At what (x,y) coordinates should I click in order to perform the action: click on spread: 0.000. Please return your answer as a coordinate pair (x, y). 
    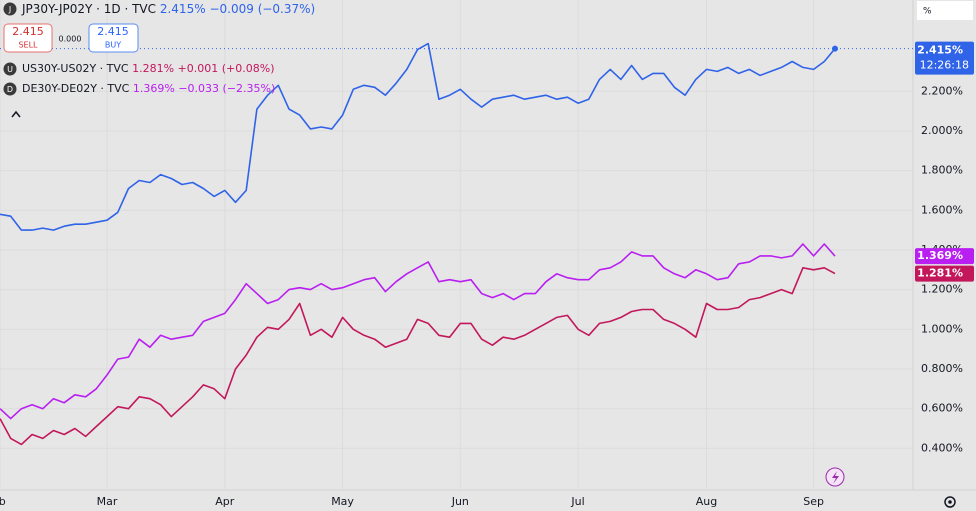
    Looking at the image, I should click on (70, 39).